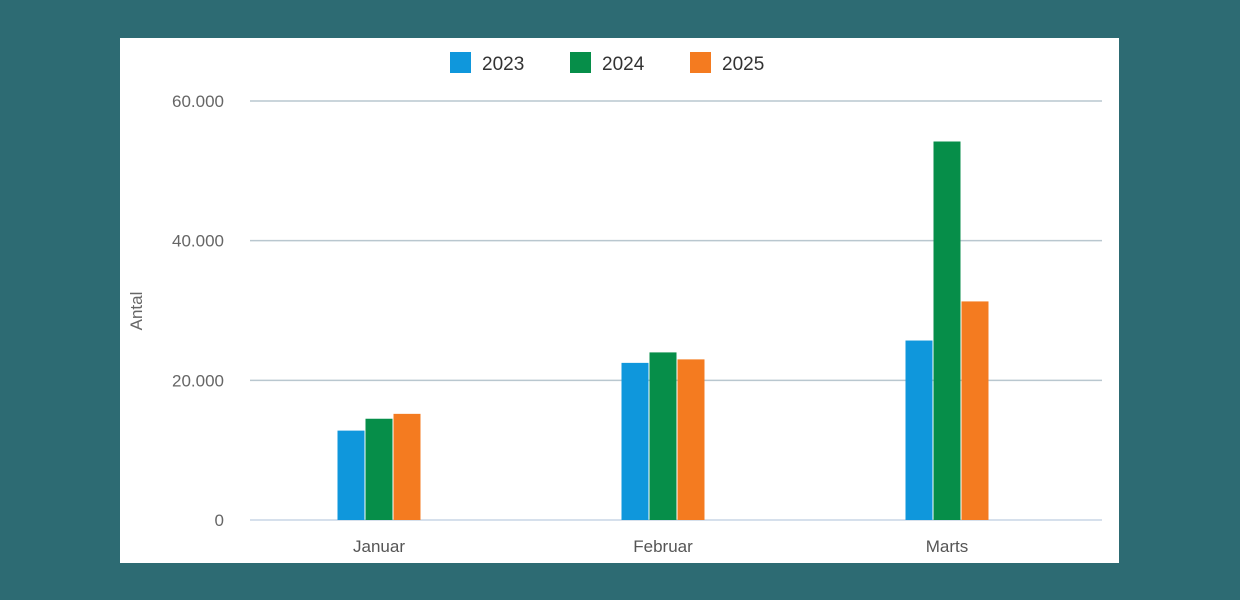 The height and width of the screenshot is (600, 1240). Describe the element at coordinates (580, 62) in the screenshot. I see `legend-swatch-2024` at that location.